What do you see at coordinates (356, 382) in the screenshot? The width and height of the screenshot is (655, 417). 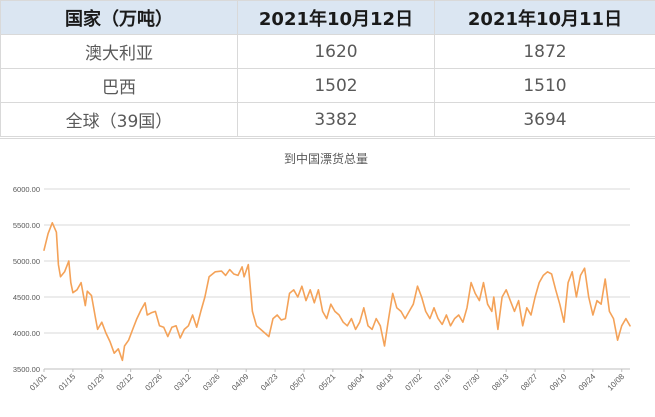 I see `x-tick-label: 06/04` at bounding box center [356, 382].